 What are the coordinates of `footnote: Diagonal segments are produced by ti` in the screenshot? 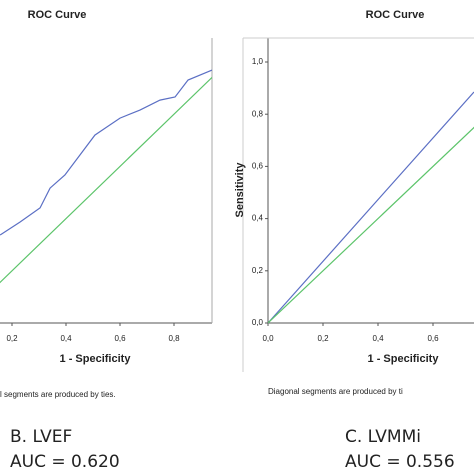 It's located at (335, 391).